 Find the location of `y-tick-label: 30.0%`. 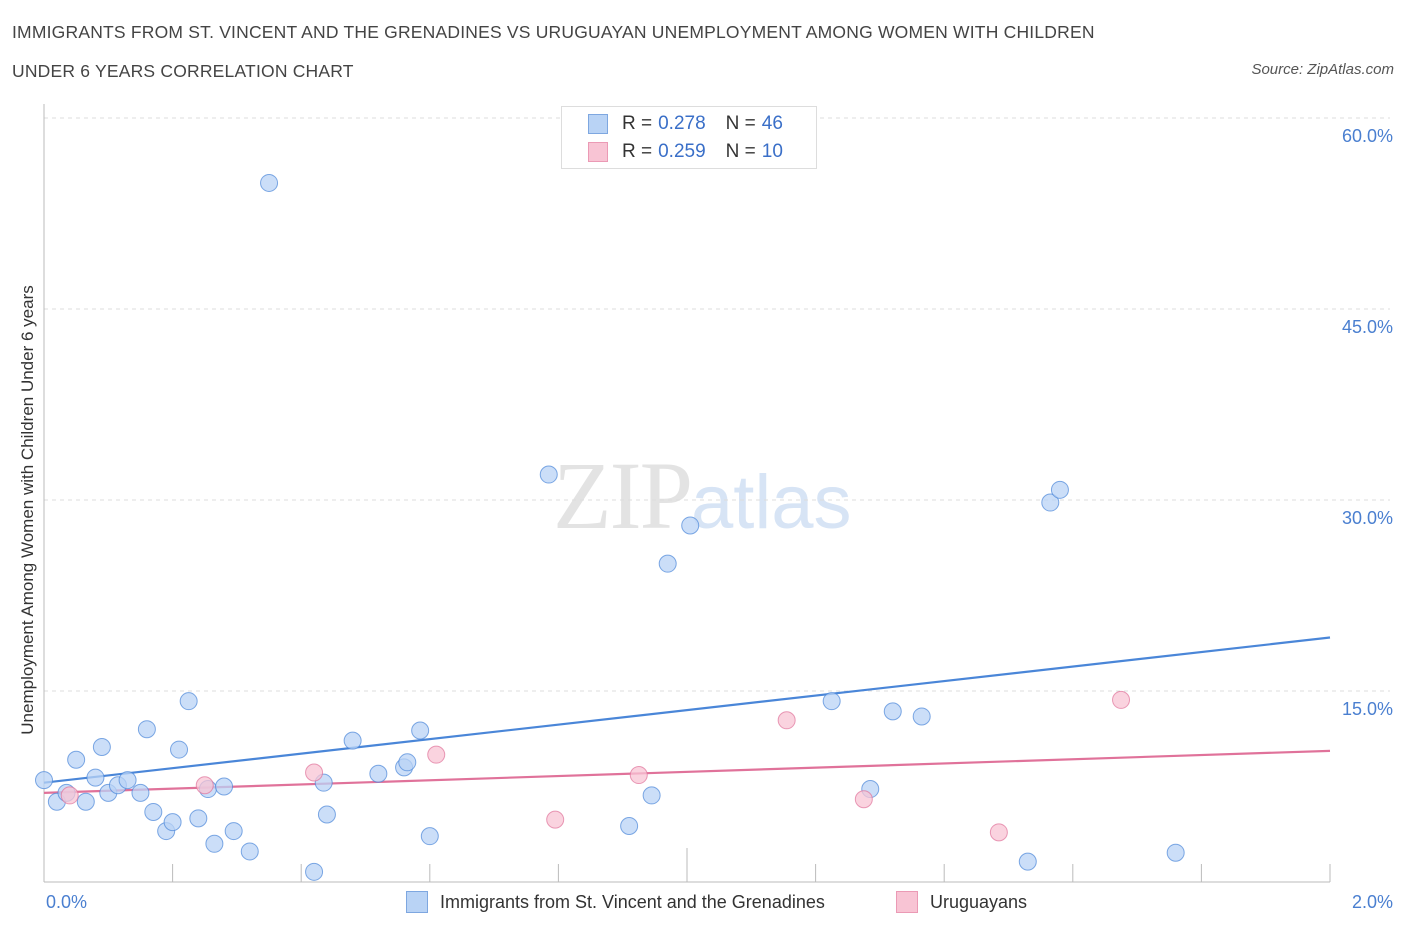

y-tick-label: 30.0% is located at coordinates (1367, 518).